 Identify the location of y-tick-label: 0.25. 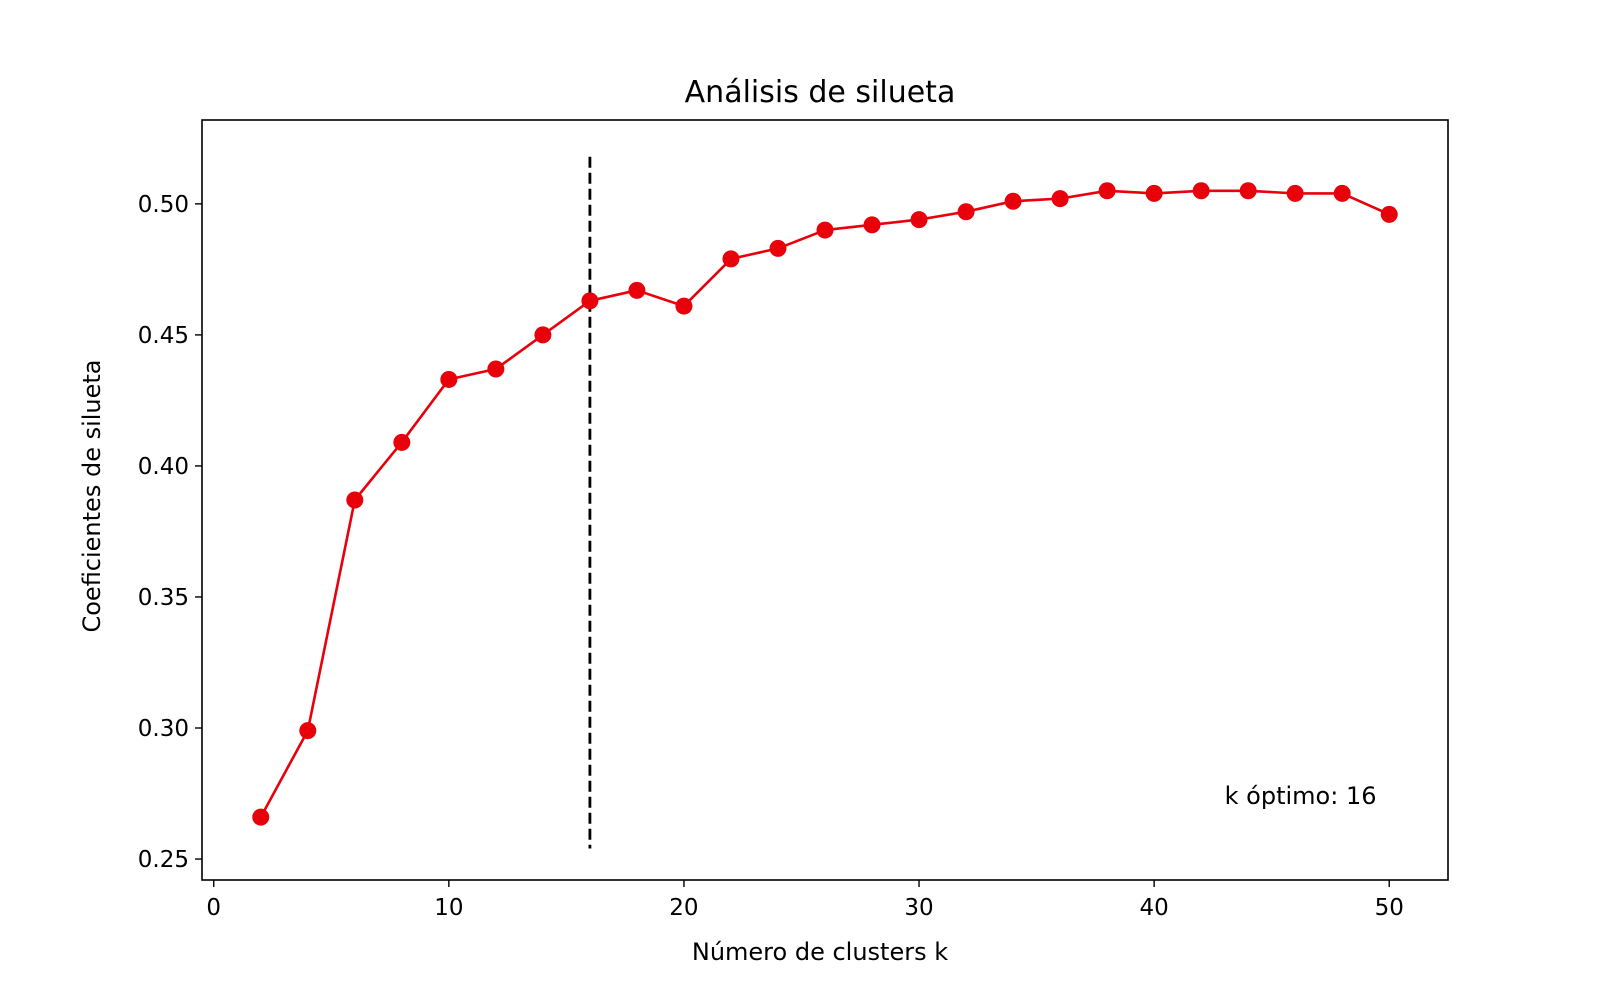
(163, 860).